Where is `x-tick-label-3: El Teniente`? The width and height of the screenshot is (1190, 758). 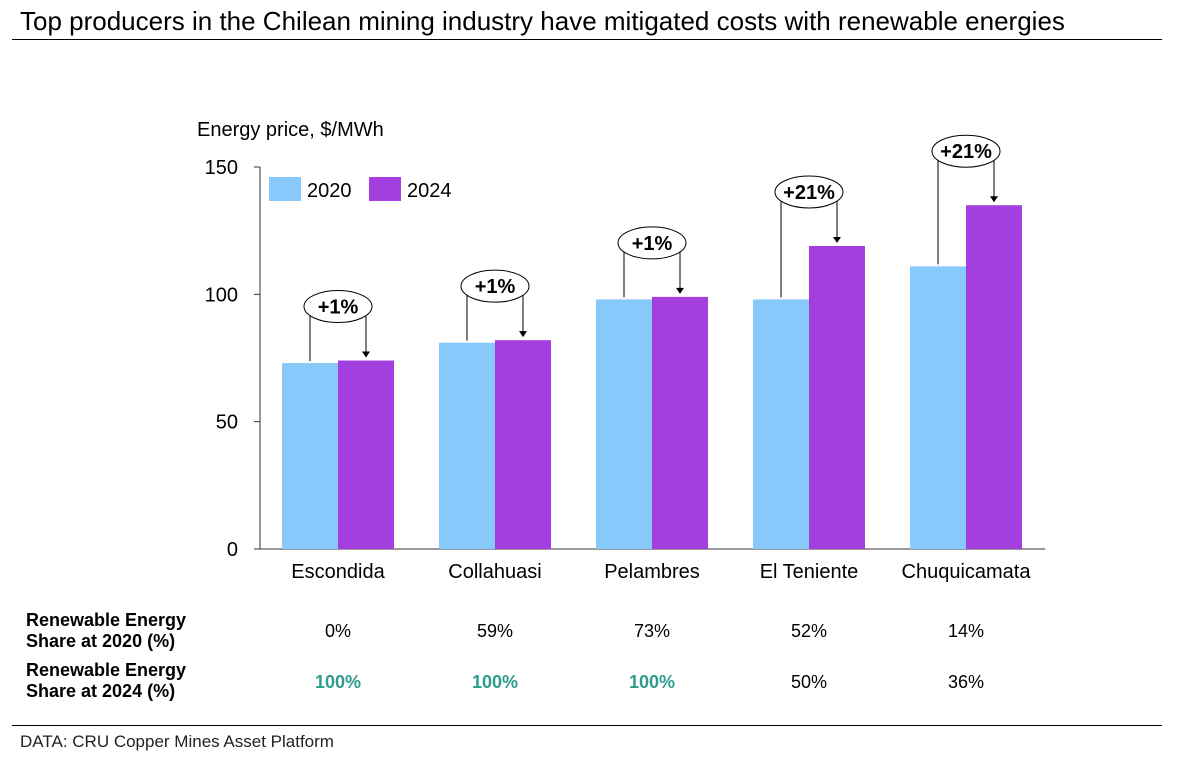
x-tick-label-3: El Teniente is located at coordinates (809, 572).